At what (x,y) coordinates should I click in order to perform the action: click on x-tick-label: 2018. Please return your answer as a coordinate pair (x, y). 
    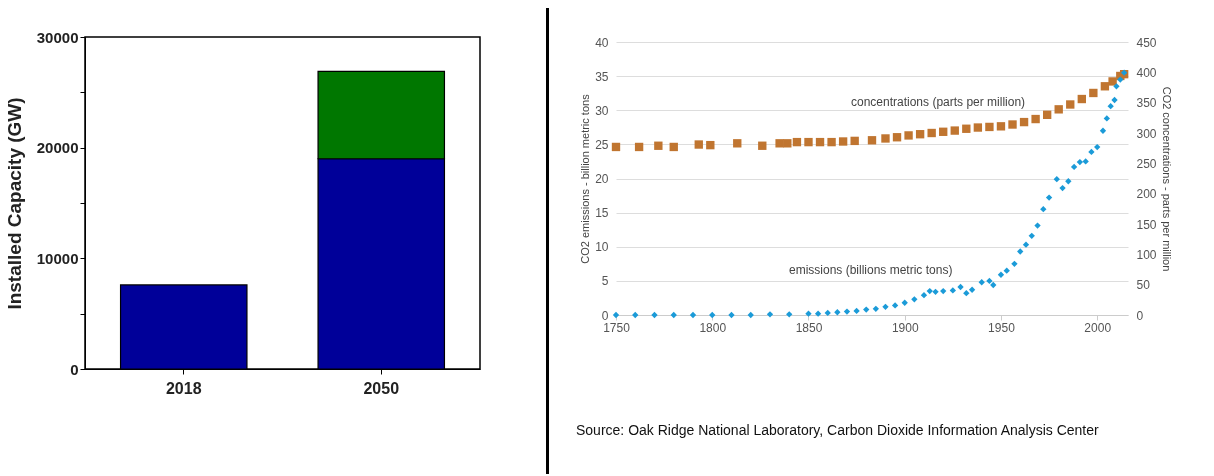
    Looking at the image, I should click on (183, 388).